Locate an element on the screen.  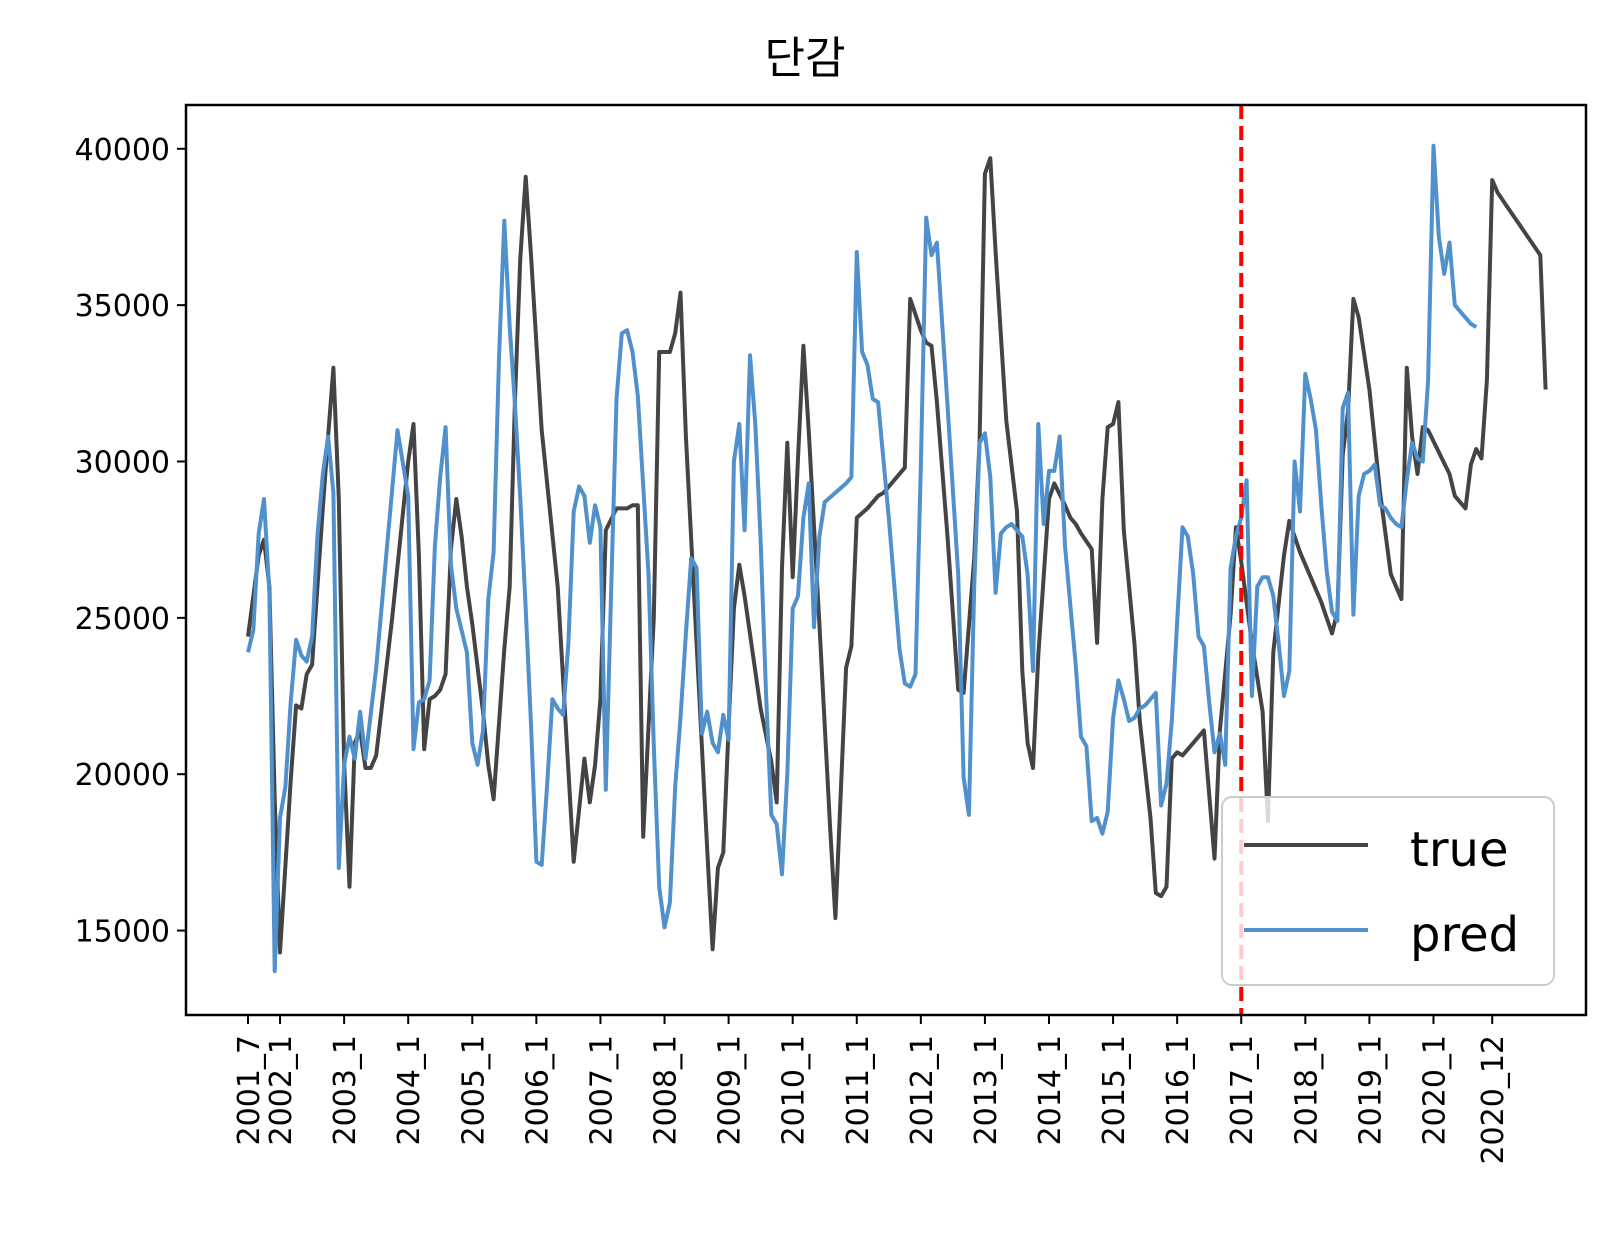
y-tick-label: 25000 is located at coordinates (122, 619).